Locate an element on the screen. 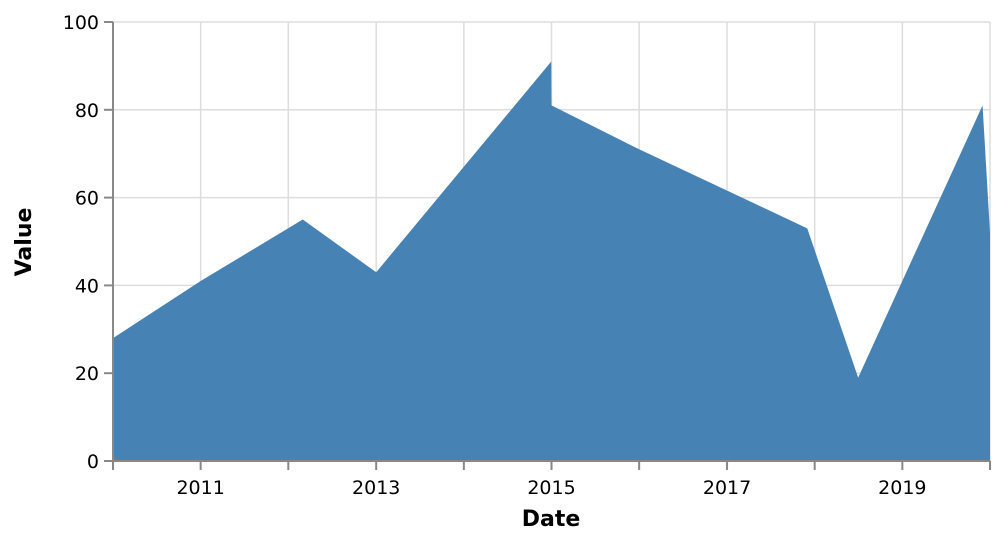 The image size is (1000, 541). x-tick-label: 2011 is located at coordinates (200, 488).